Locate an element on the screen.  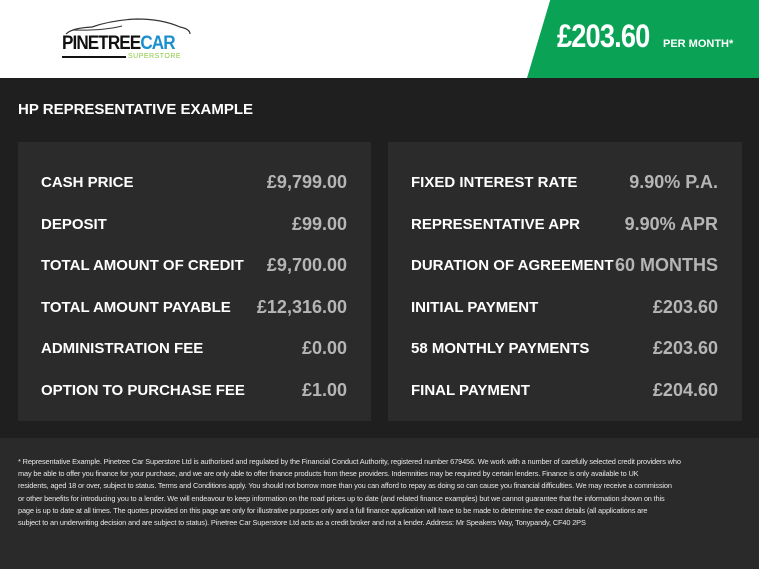
finance-label: DEPOSIT is located at coordinates (74, 224).